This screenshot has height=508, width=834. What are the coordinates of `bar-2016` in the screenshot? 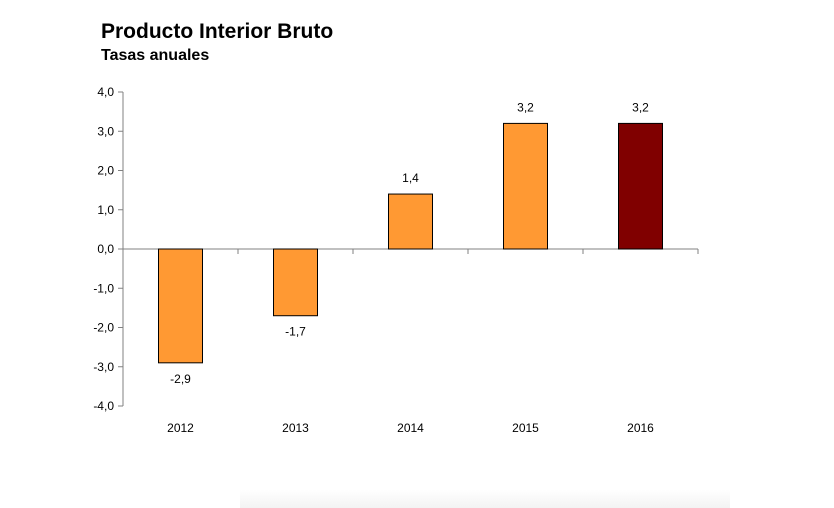 It's located at (640, 186).